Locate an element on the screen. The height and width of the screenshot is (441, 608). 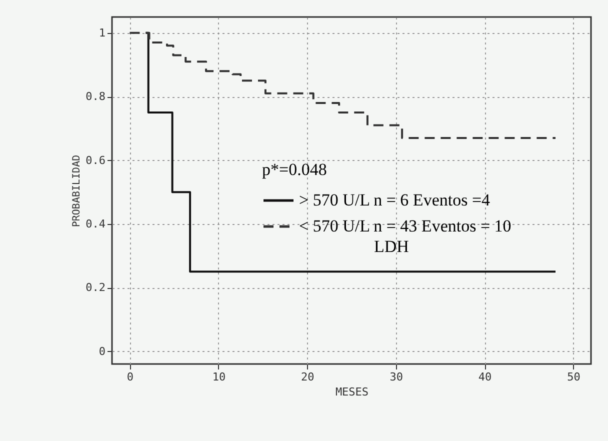
x-axis-title: MESES is located at coordinates (352, 392).